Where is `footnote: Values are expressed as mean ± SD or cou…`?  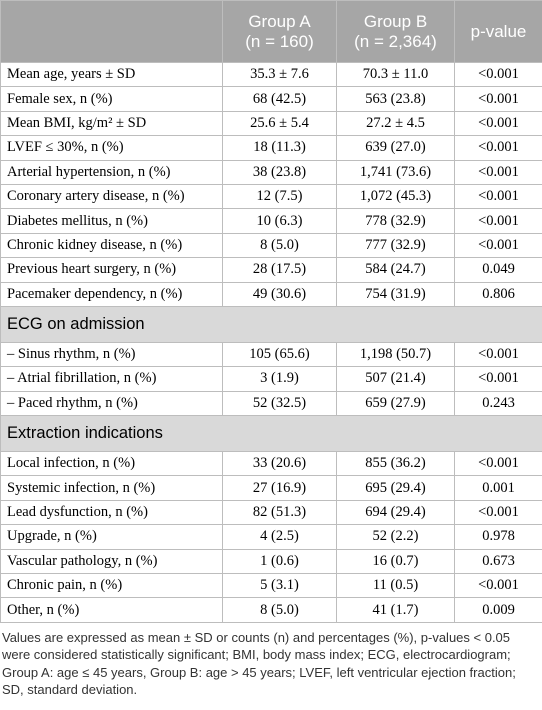 footnote: Values are expressed as mean ± SD or cou… is located at coordinates (259, 663).